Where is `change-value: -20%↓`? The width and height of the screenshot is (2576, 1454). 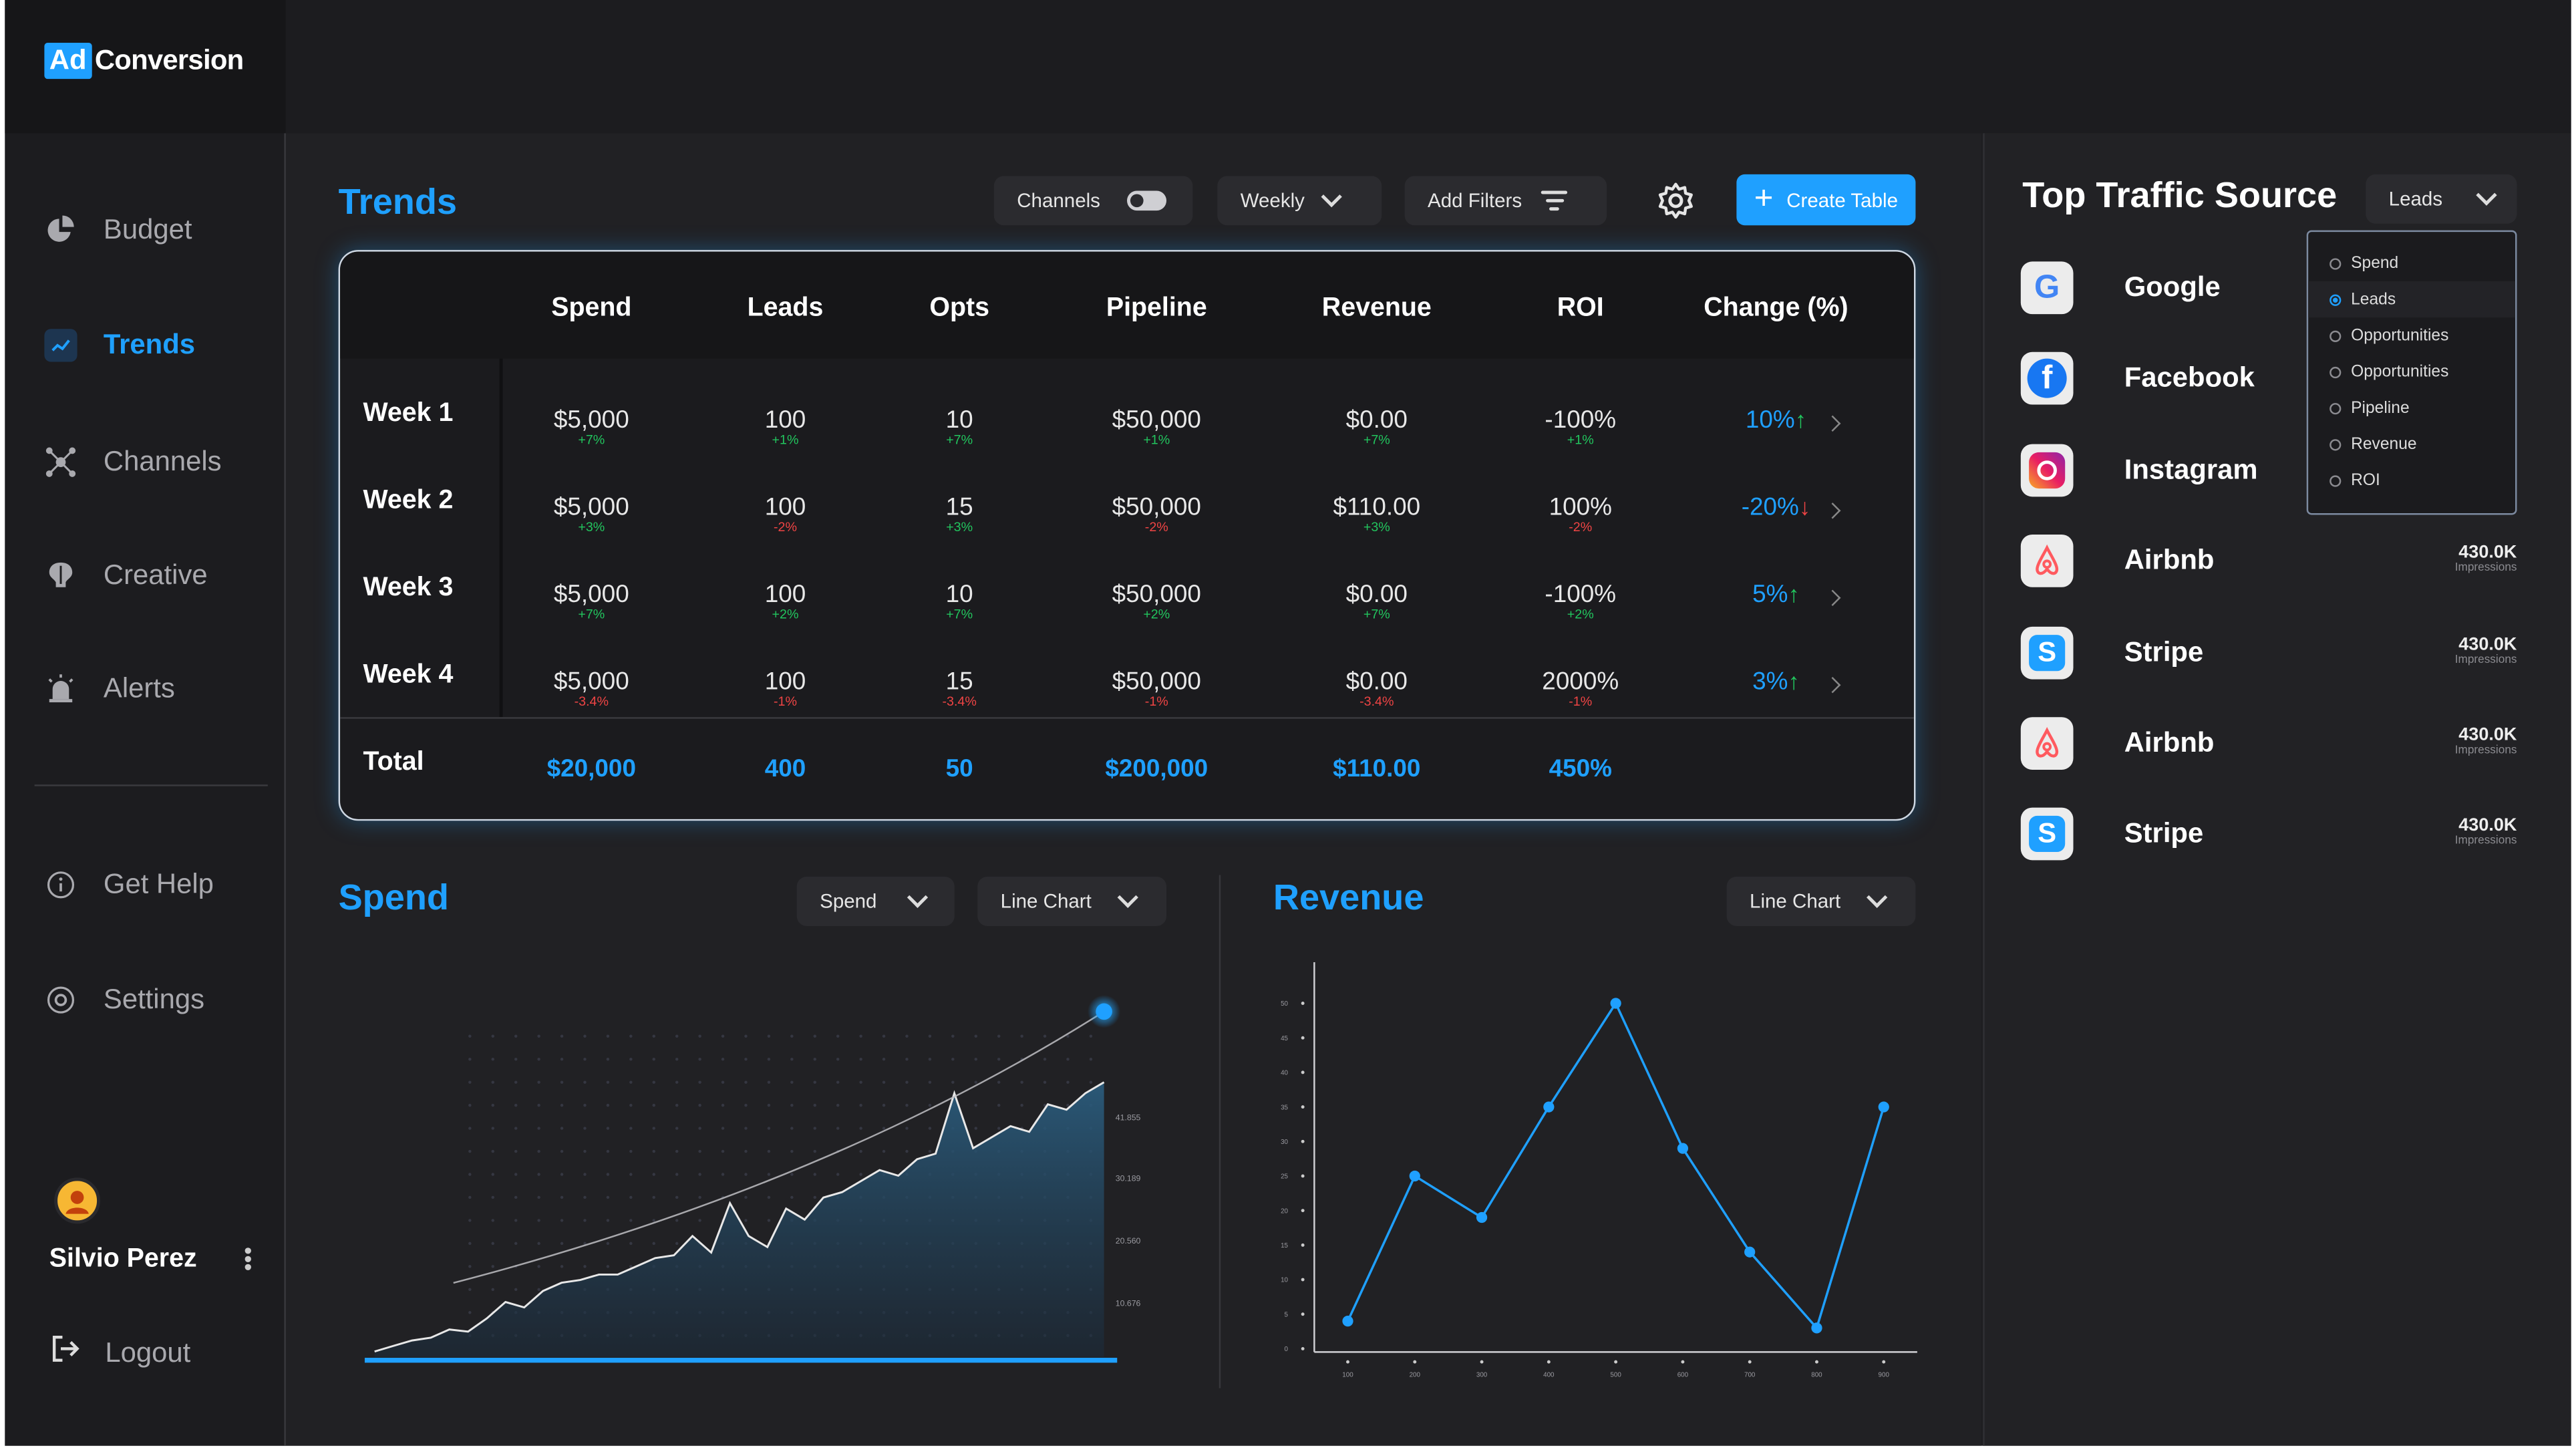
change-value: -20%↓ is located at coordinates (1776, 507).